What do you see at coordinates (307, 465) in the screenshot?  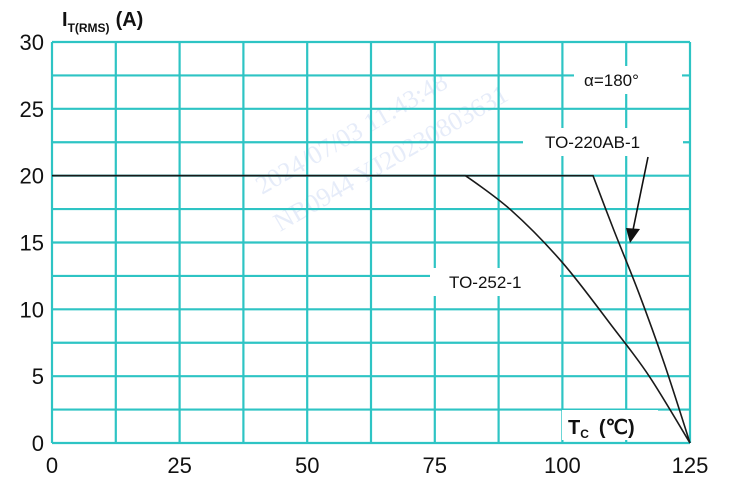 I see `x-tick-label: 50` at bounding box center [307, 465].